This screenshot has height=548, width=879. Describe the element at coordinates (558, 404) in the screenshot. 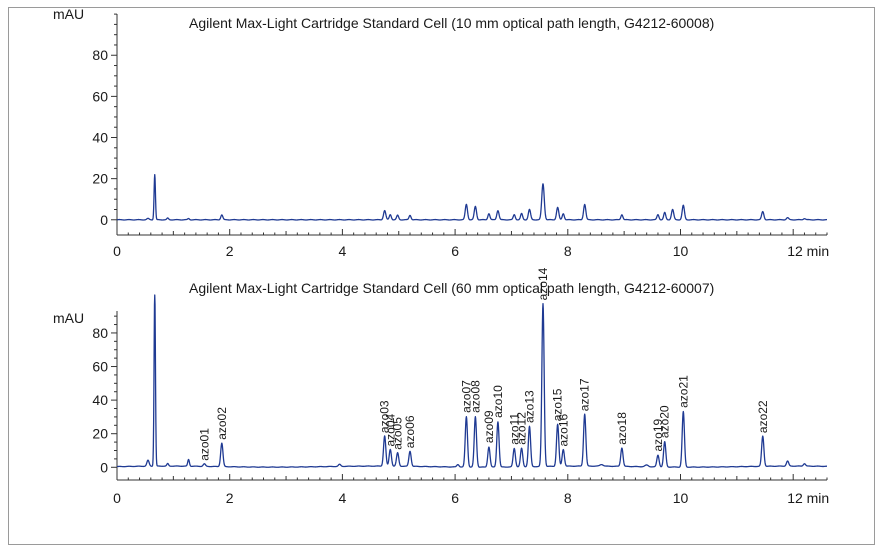

I see `peak-label: azo15` at that location.